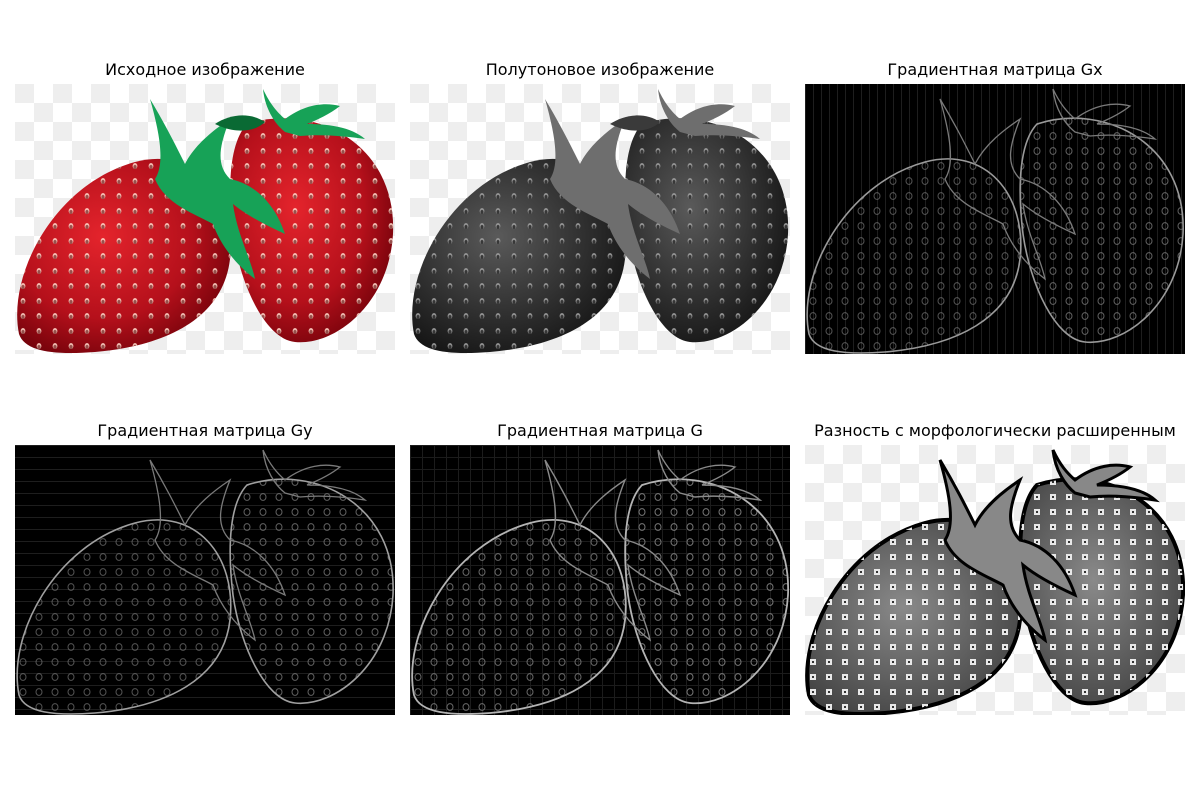  I want to click on panel-title: Исходное изображение, so click(205, 69).